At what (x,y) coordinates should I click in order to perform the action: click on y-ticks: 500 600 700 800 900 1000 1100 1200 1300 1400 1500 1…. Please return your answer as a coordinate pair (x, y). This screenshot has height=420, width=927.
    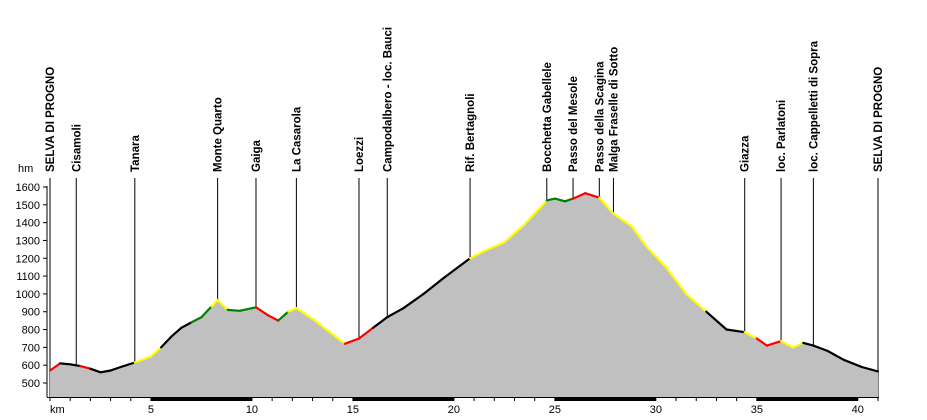
    Looking at the image, I should click on (31, 286).